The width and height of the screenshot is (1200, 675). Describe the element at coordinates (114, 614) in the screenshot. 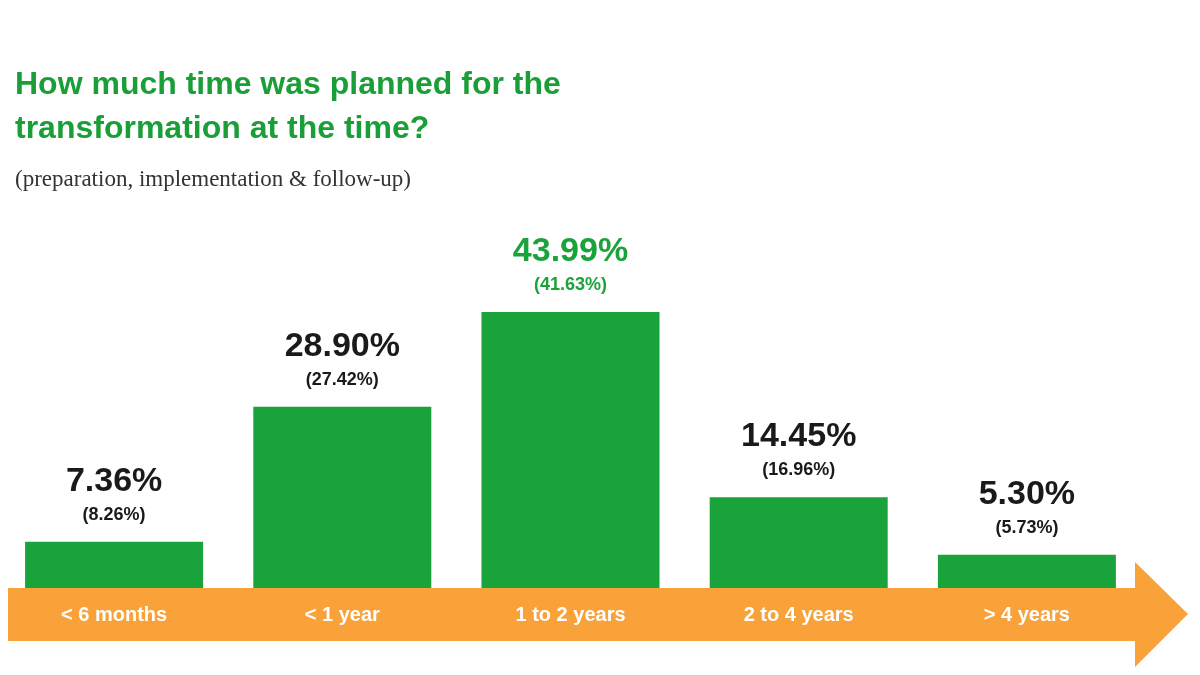

I see `x-tick-label: < 6 months` at that location.